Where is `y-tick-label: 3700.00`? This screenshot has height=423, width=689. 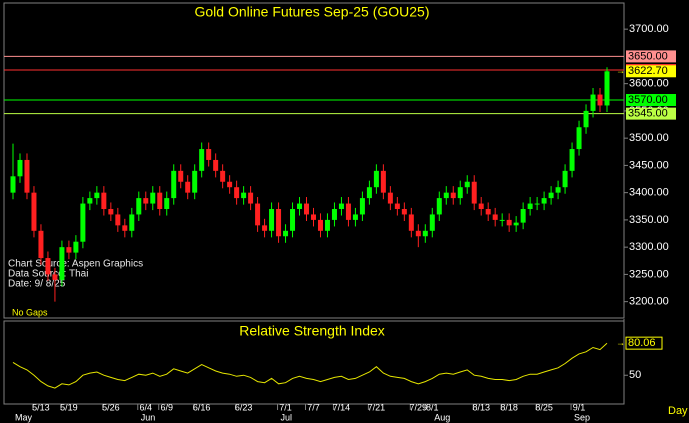 y-tick-label: 3700.00 is located at coordinates (649, 29).